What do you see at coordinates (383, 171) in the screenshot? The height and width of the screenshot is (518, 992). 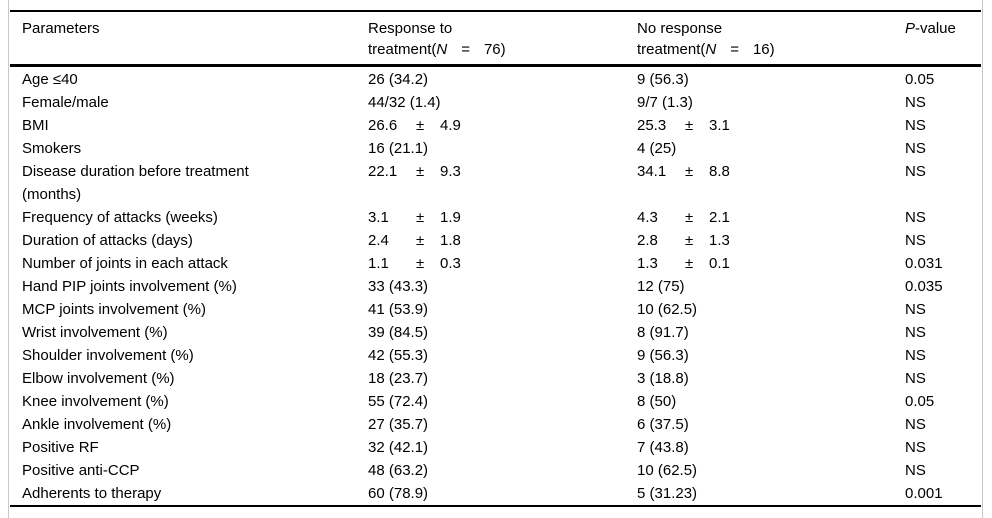 I see `mean-value: 22.1` at bounding box center [383, 171].